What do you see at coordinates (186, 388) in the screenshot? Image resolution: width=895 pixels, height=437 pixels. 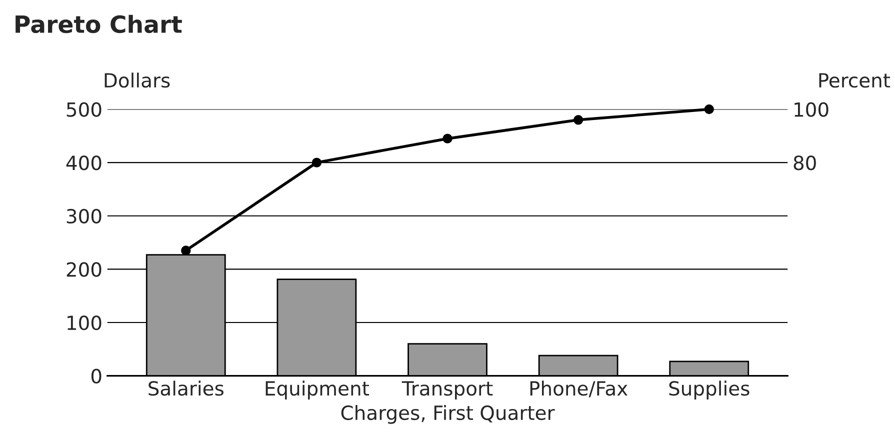 I see `x-tick-label: Salaries` at bounding box center [186, 388].